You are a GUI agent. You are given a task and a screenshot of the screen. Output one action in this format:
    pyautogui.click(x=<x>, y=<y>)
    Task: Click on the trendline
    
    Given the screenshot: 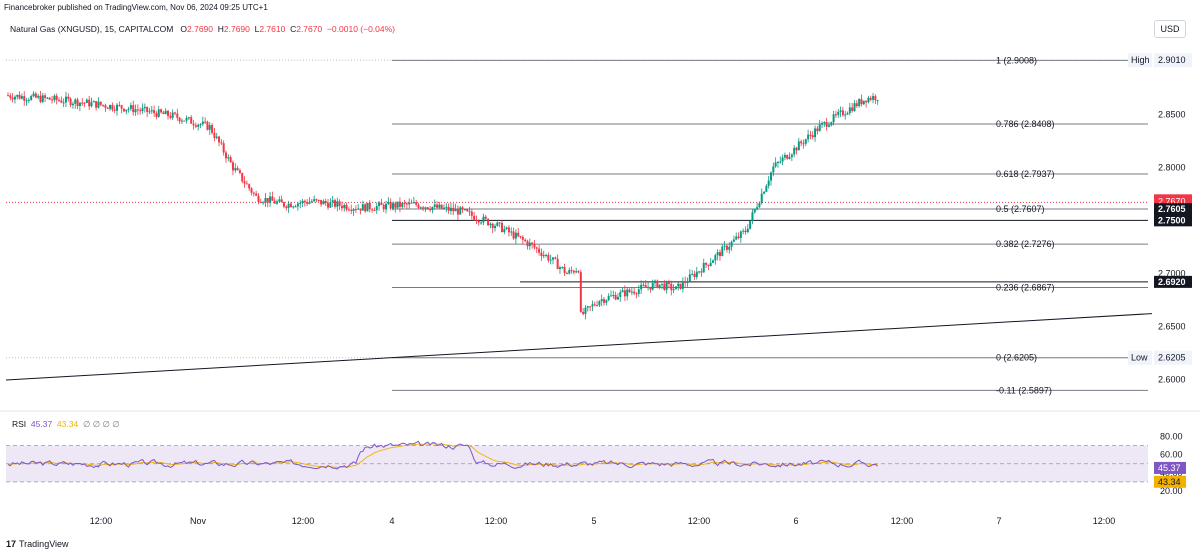 What is the action you would take?
    pyautogui.click(x=579, y=347)
    